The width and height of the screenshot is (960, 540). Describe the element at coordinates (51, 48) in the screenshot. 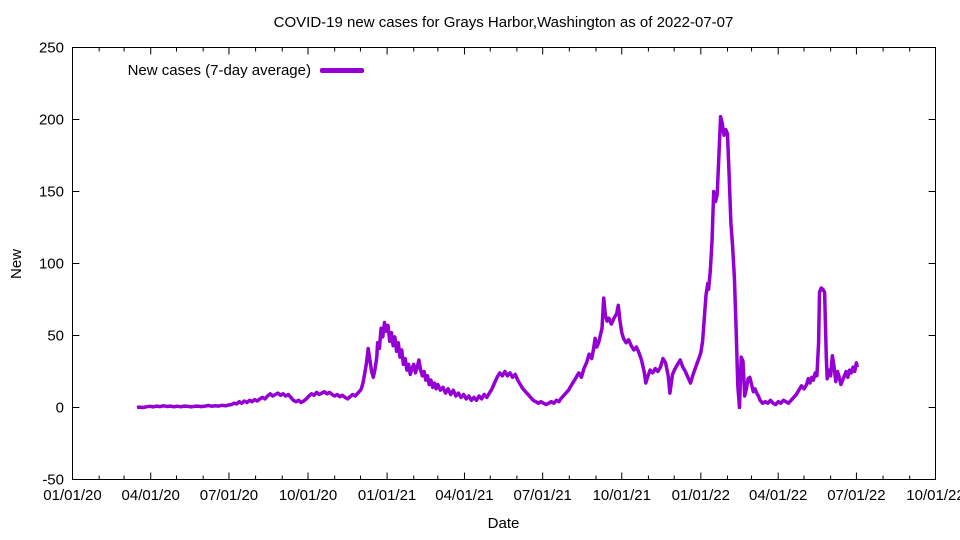

I see `y-tick-label: 250` at that location.